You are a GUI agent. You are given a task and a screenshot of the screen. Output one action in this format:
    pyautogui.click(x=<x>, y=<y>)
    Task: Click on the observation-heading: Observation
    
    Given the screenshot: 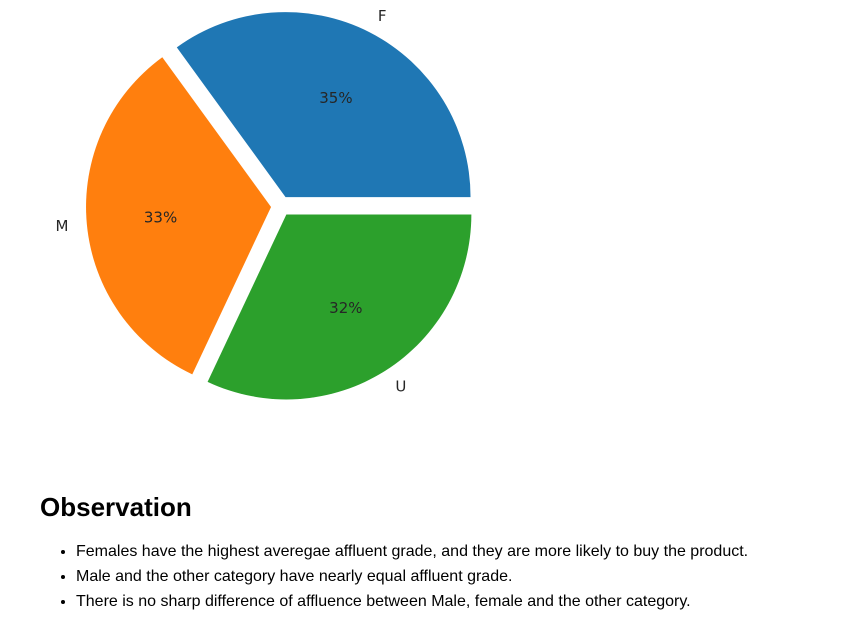 What is the action you would take?
    pyautogui.click(x=116, y=507)
    